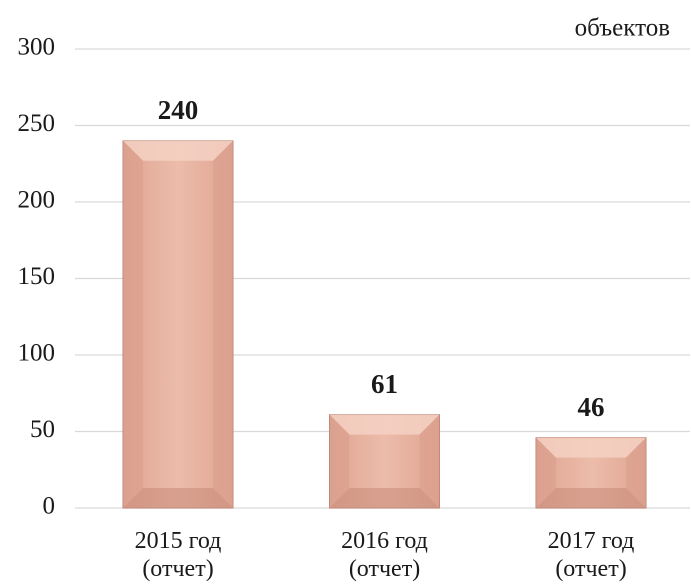  I want to click on y-tick-label: 50, so click(42, 429).